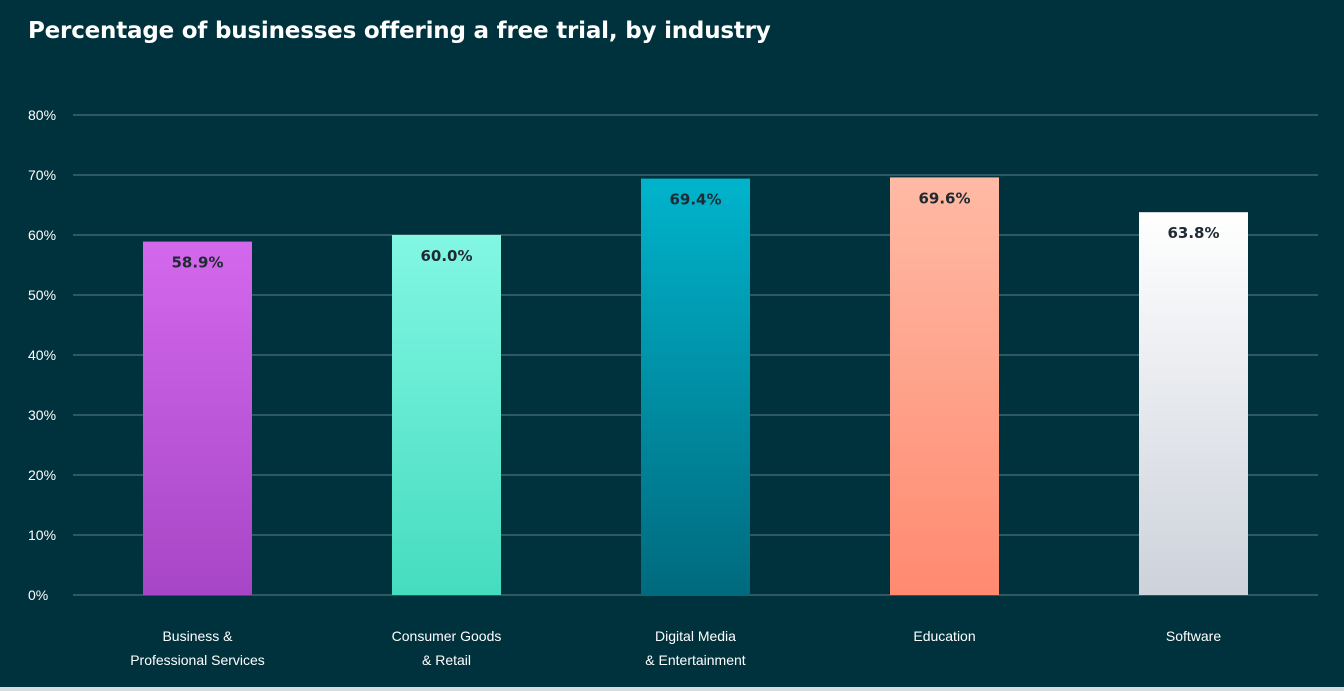 This screenshot has height=691, width=1344. Describe the element at coordinates (38, 595) in the screenshot. I see `y-tick-label: 0%` at that location.